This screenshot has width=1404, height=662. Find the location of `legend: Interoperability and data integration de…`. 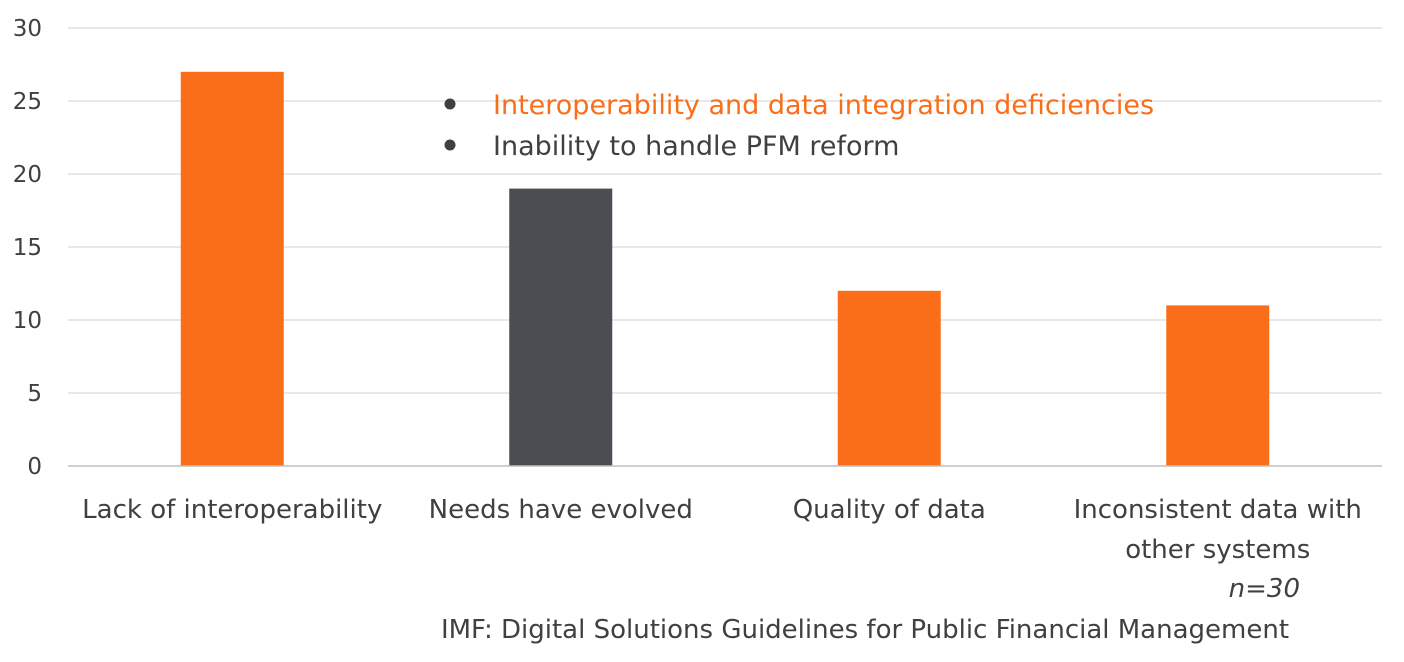

legend: Interoperability and data integration de… is located at coordinates (799, 126).